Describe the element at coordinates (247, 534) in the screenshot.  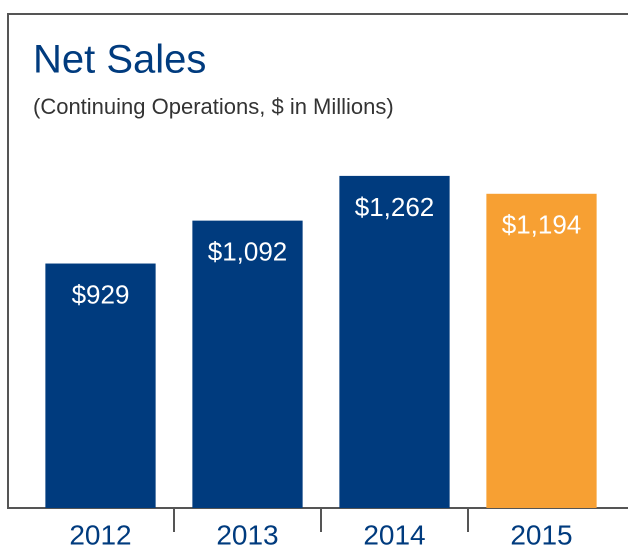
I see `x-tick-label: 2013` at that location.